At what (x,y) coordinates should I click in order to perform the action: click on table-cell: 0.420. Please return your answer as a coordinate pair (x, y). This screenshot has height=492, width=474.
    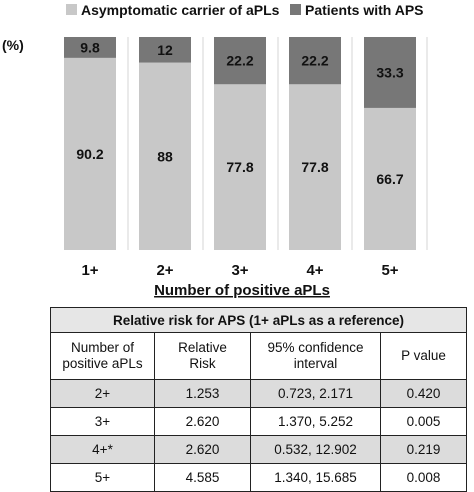
    Looking at the image, I should click on (423, 393).